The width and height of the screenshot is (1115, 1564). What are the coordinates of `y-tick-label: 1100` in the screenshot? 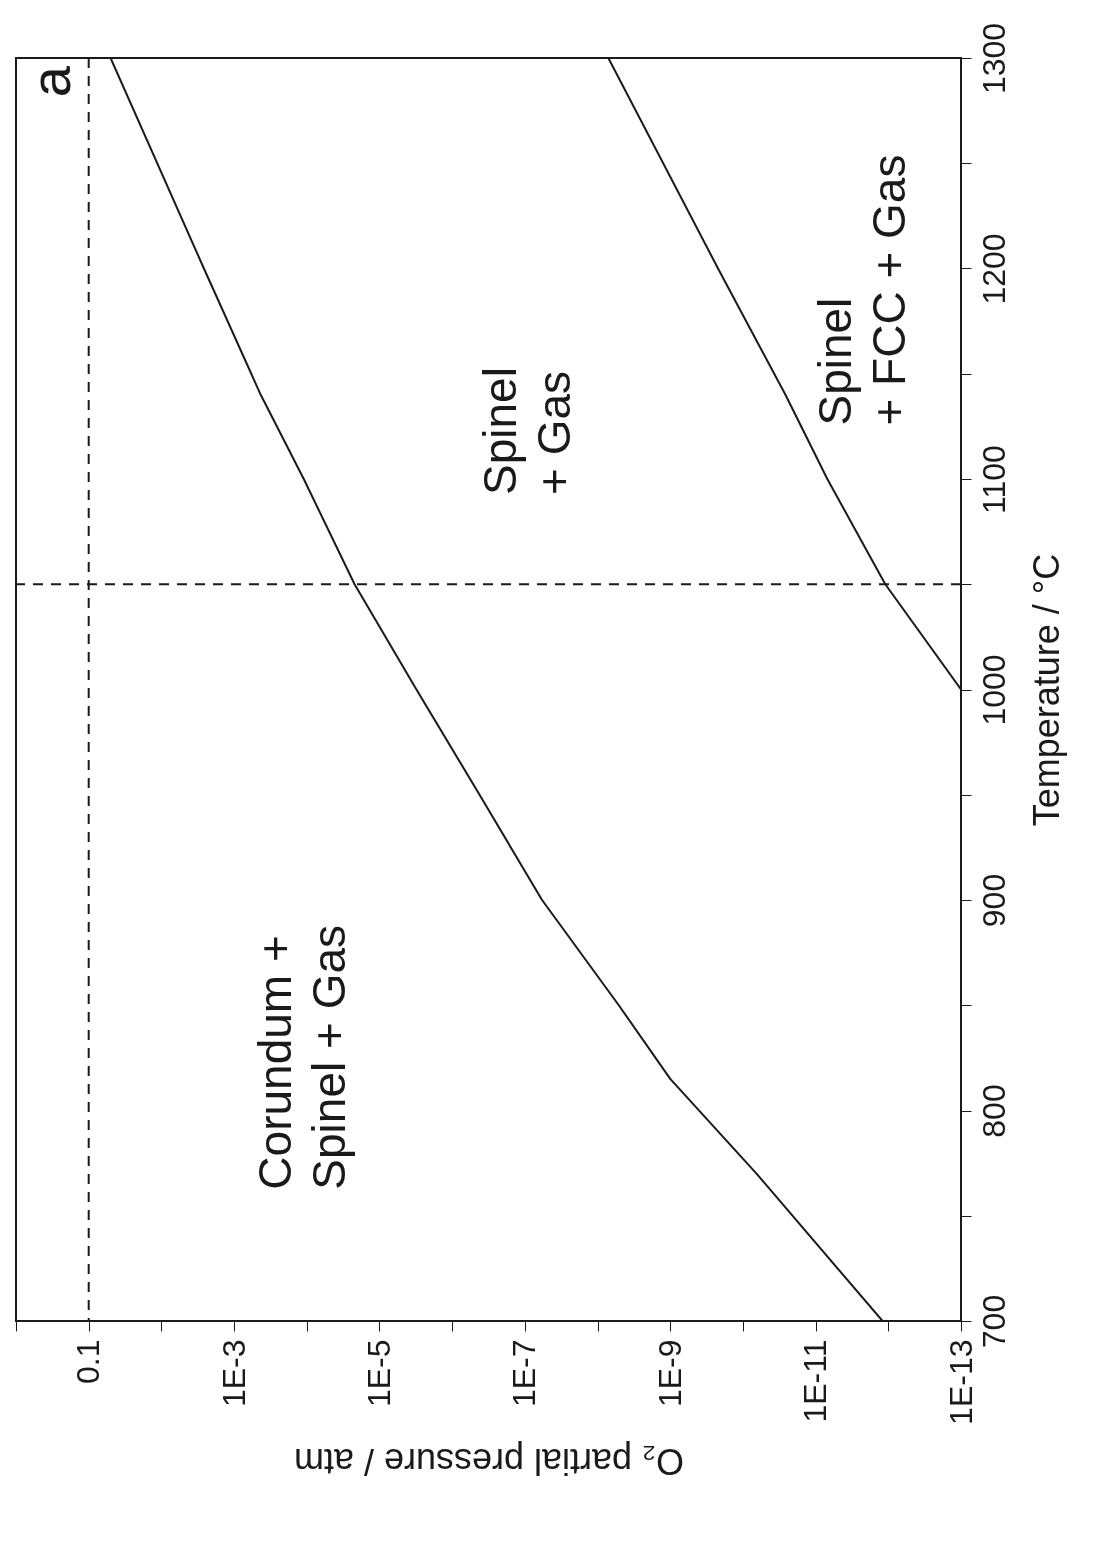 It's located at (993, 479).